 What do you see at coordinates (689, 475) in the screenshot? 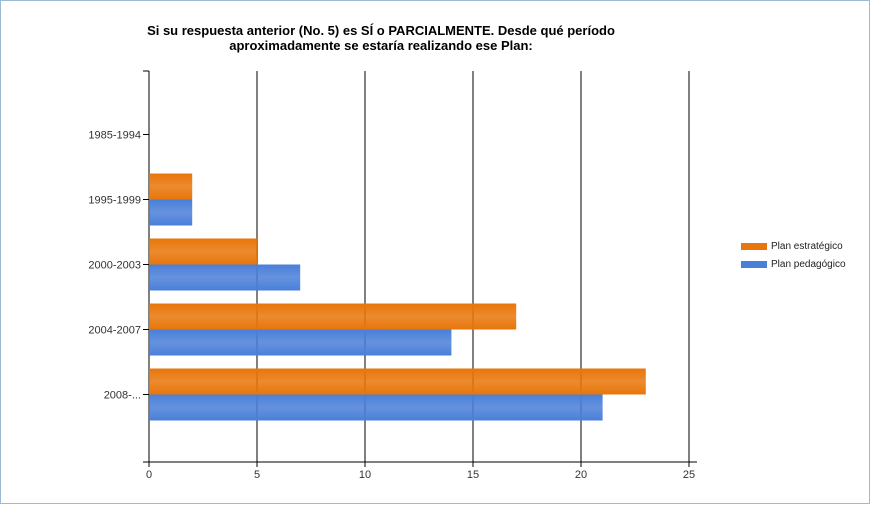
I see `x-tick-label-25: 25` at bounding box center [689, 475].